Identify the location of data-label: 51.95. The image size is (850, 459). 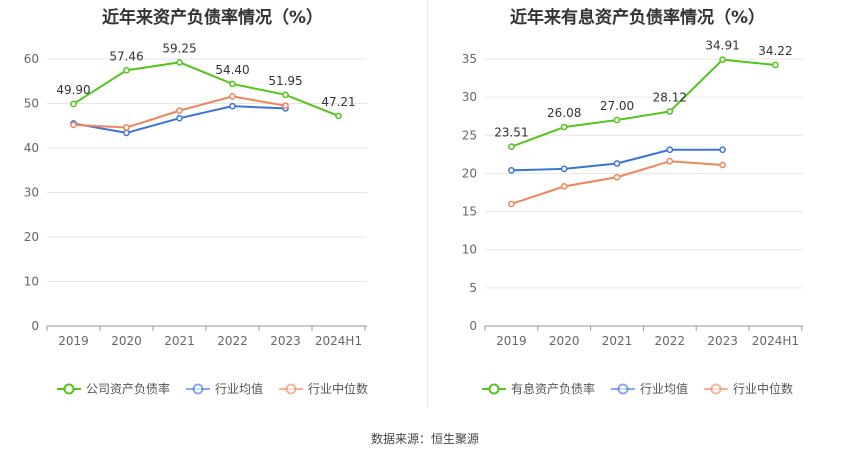
(285, 81).